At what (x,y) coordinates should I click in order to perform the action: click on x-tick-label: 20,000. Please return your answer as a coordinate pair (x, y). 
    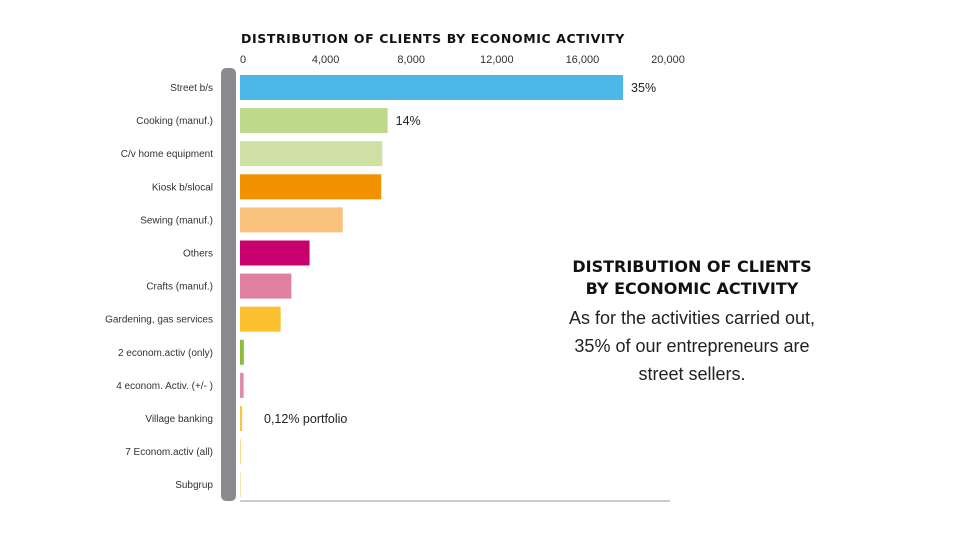
    Looking at the image, I should click on (668, 60).